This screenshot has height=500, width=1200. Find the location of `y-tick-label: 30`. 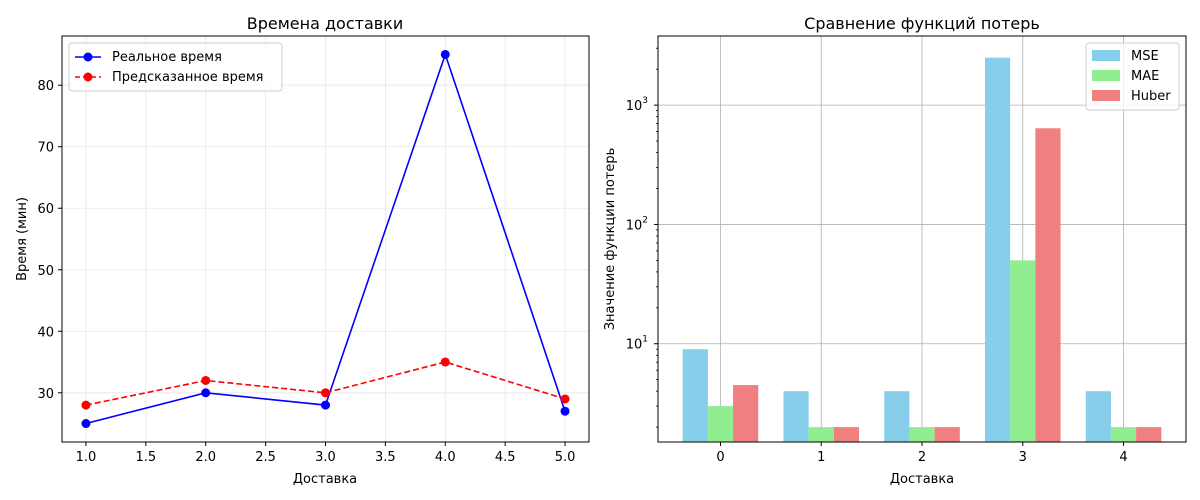

y-tick-label: 30 is located at coordinates (45, 394).